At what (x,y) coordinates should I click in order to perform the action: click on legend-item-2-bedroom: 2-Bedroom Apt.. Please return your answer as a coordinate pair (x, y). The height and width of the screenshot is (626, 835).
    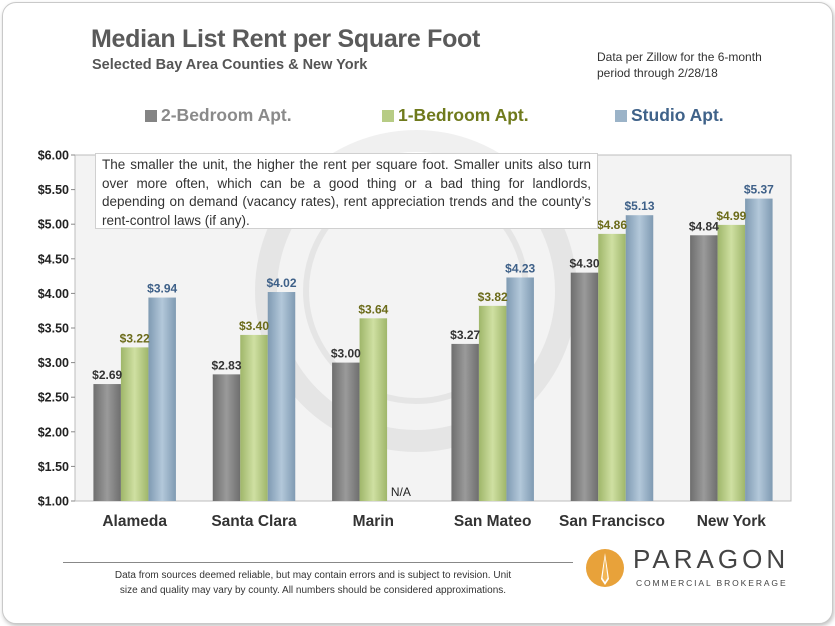
    Looking at the image, I should click on (218, 115).